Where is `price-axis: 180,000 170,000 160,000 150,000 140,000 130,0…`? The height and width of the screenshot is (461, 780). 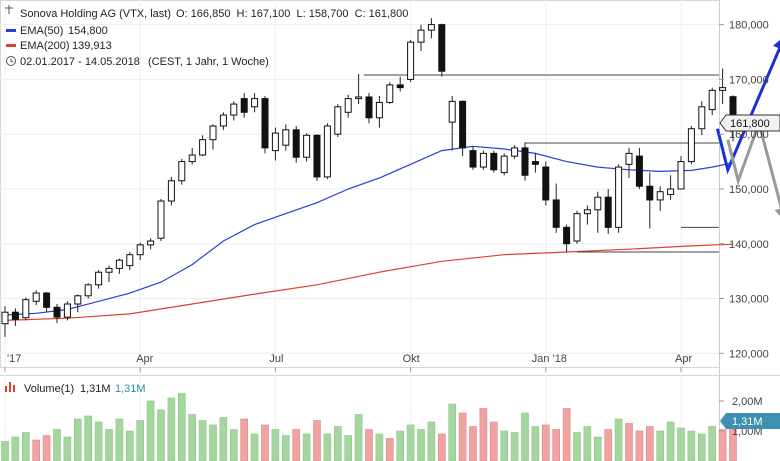 price-axis: 180,000 170,000 160,000 150,000 140,000 130,0… is located at coordinates (744, 190).